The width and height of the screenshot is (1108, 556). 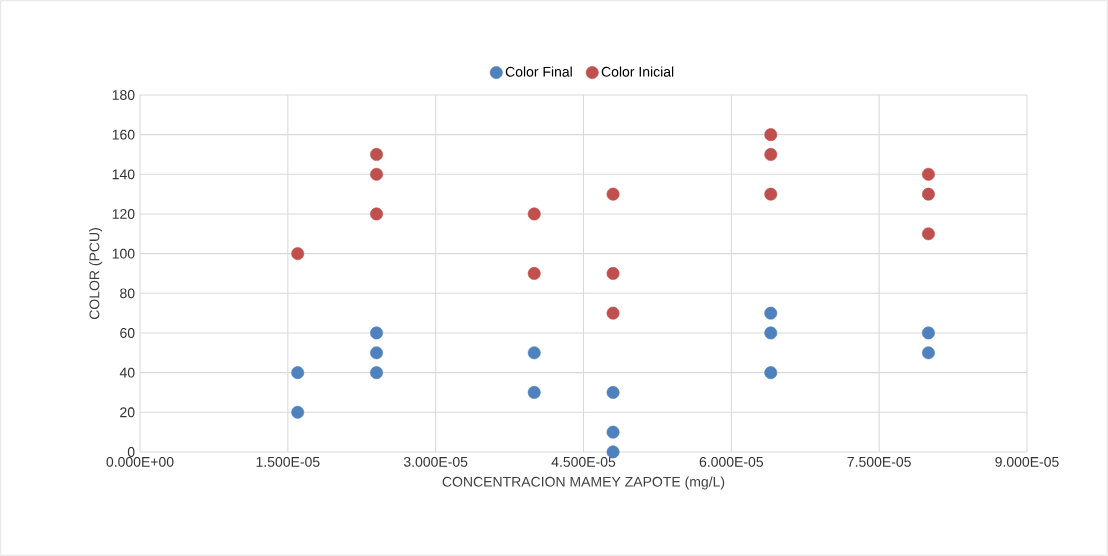 What do you see at coordinates (637, 71) in the screenshot?
I see `legend-label: Color Inicial` at bounding box center [637, 71].